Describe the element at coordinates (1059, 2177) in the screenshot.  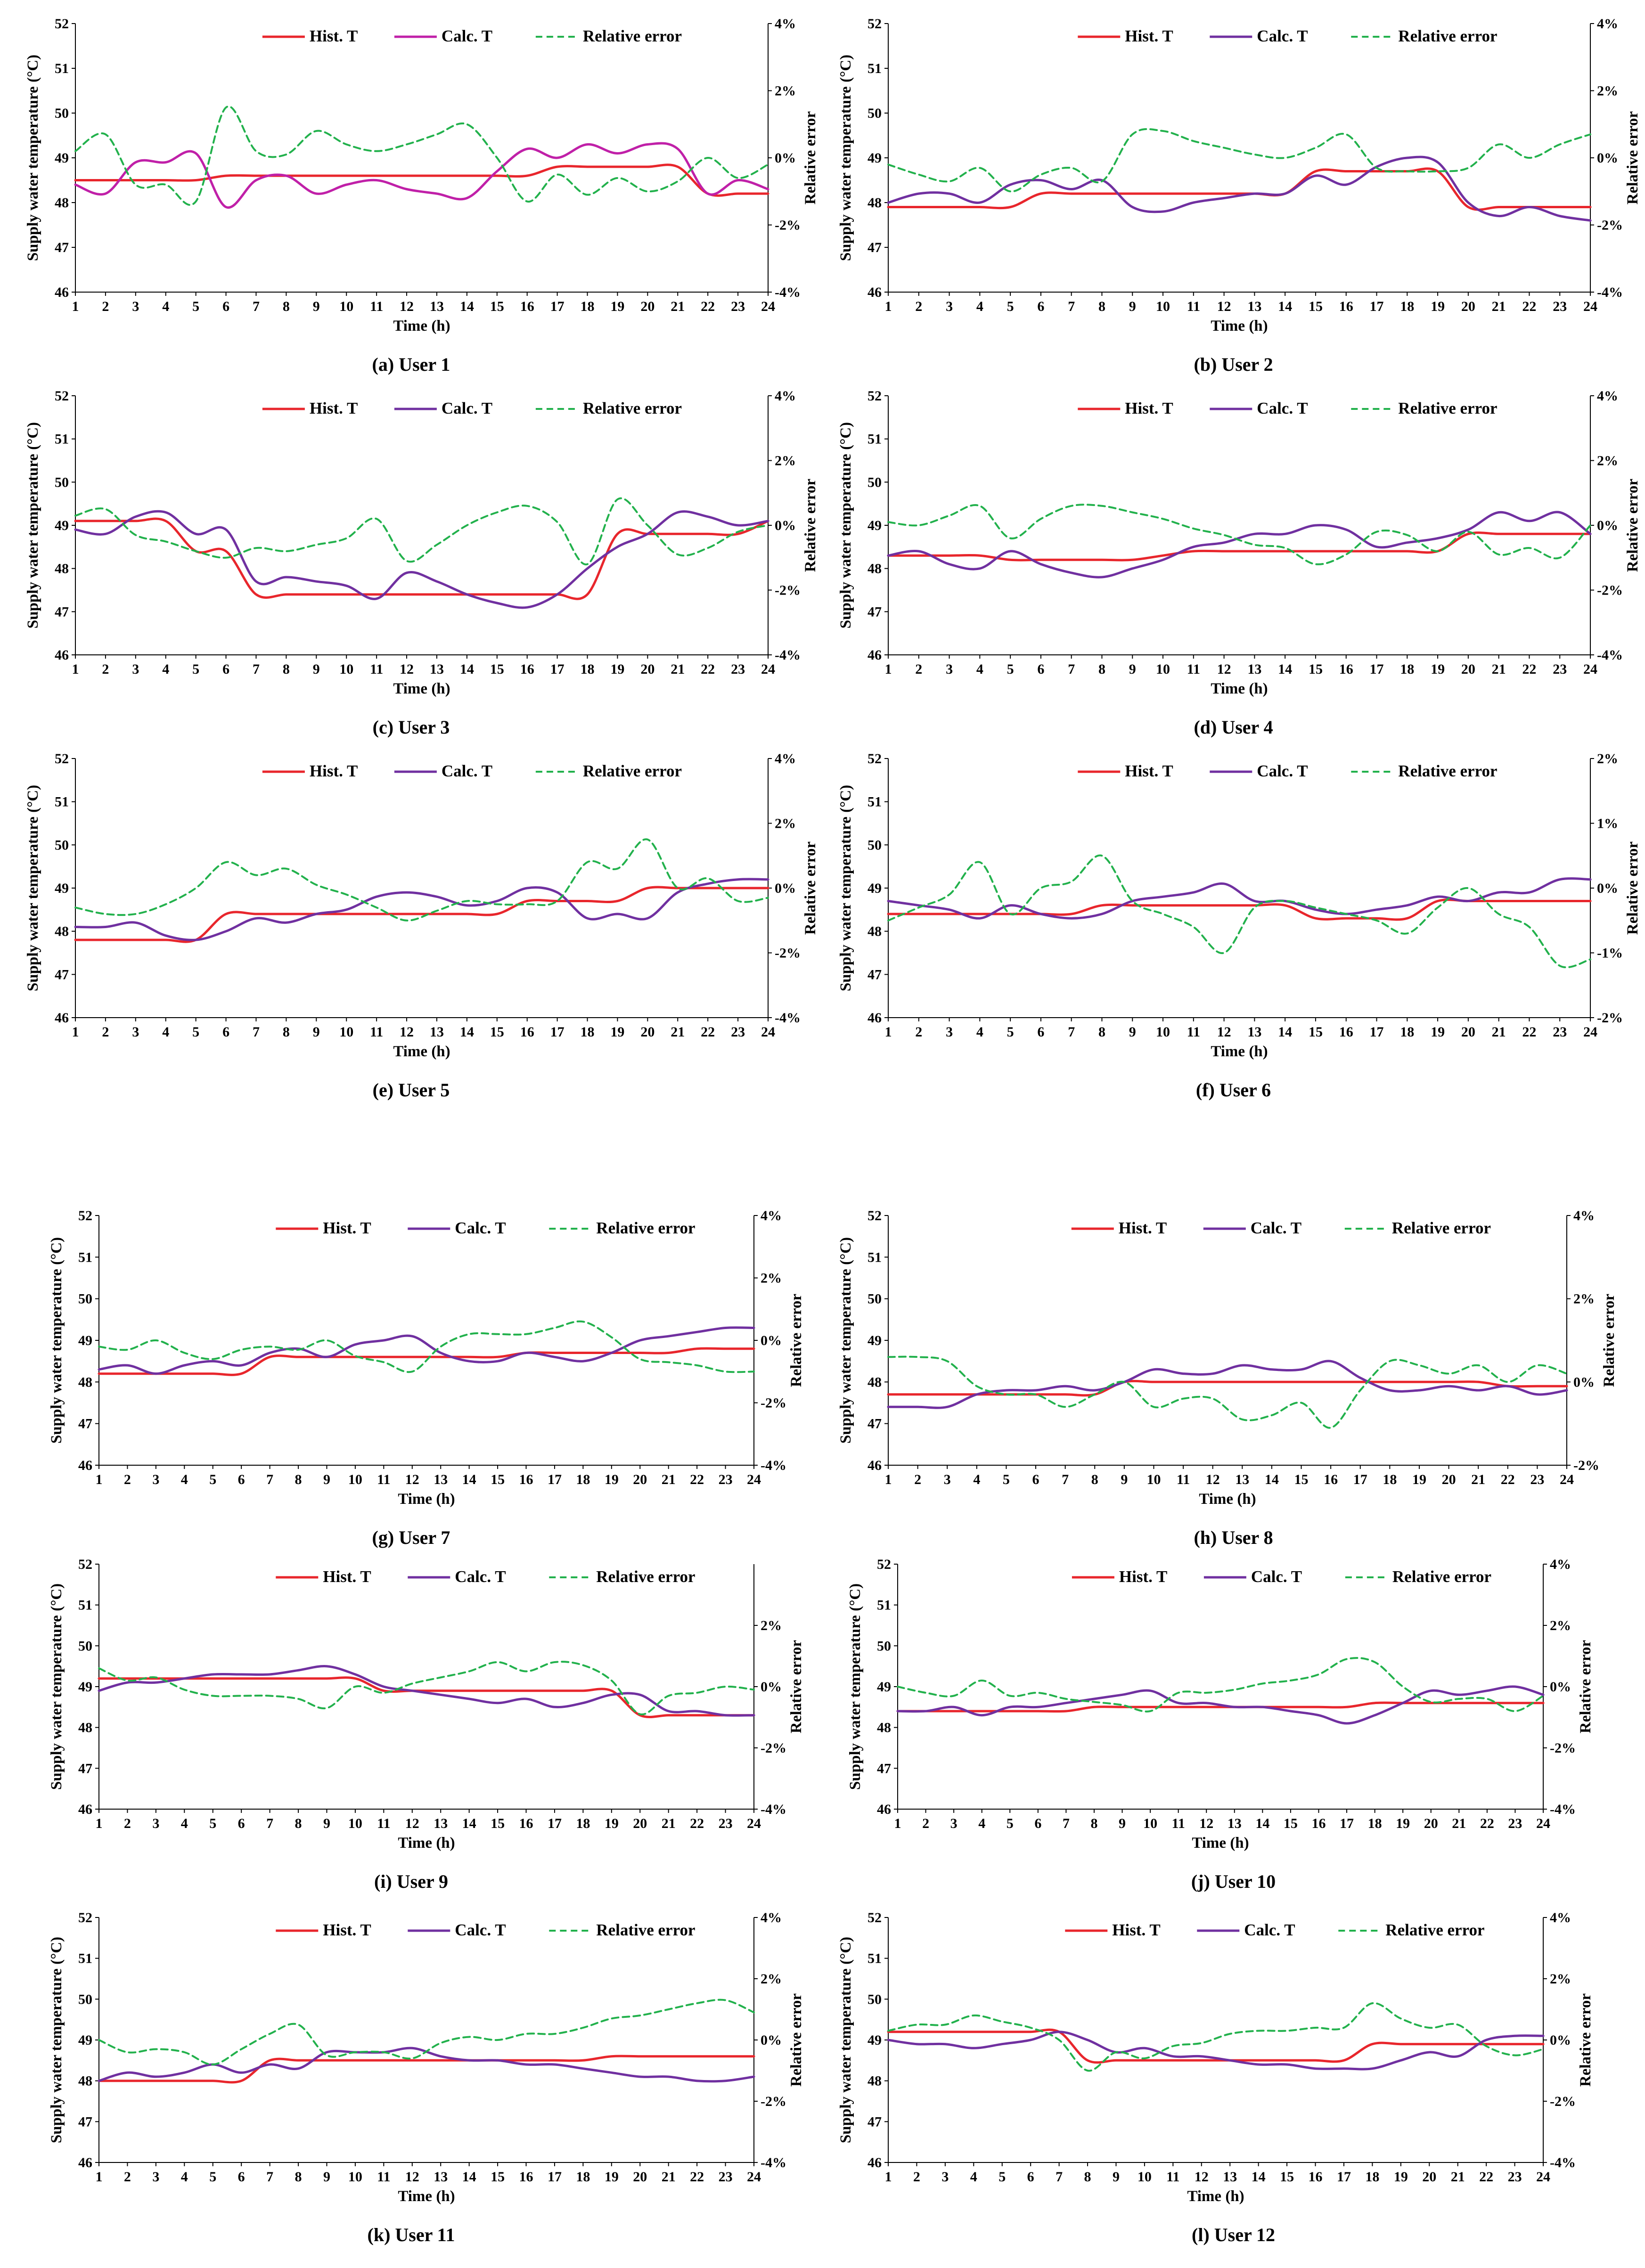
I see `x-tick-label: 7` at that location.